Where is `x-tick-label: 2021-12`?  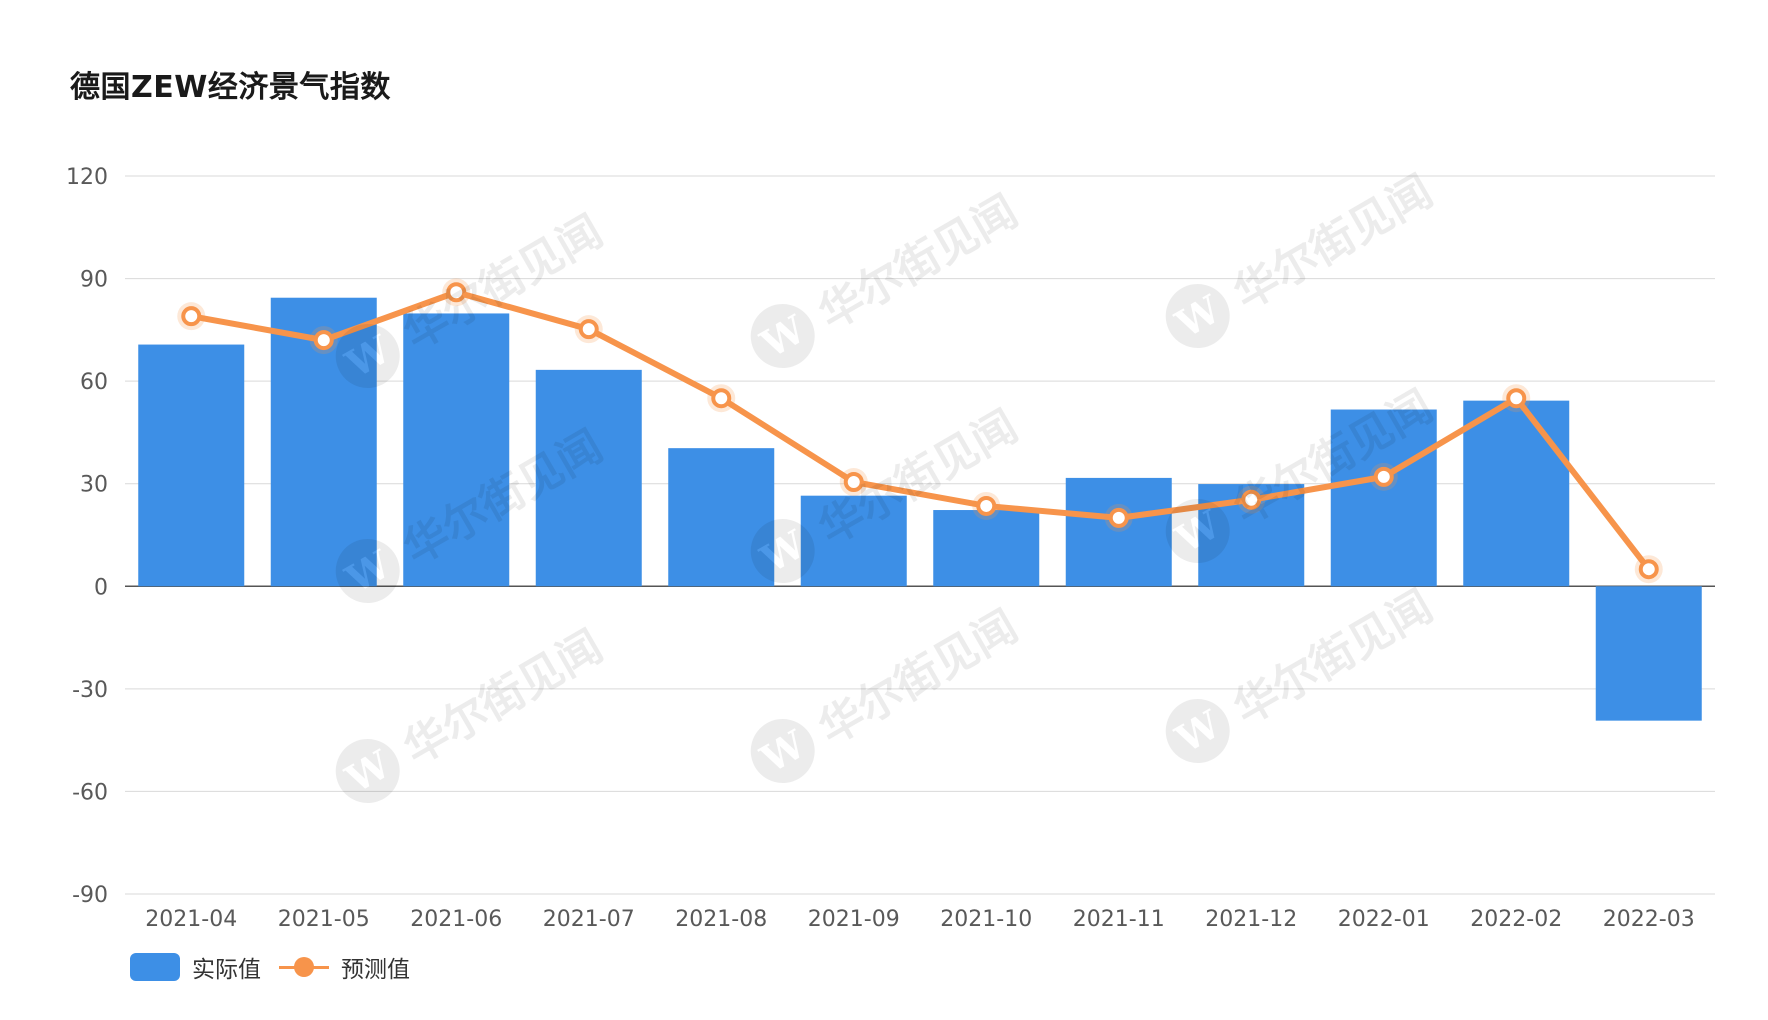
x-tick-label: 2021-12 is located at coordinates (1251, 919).